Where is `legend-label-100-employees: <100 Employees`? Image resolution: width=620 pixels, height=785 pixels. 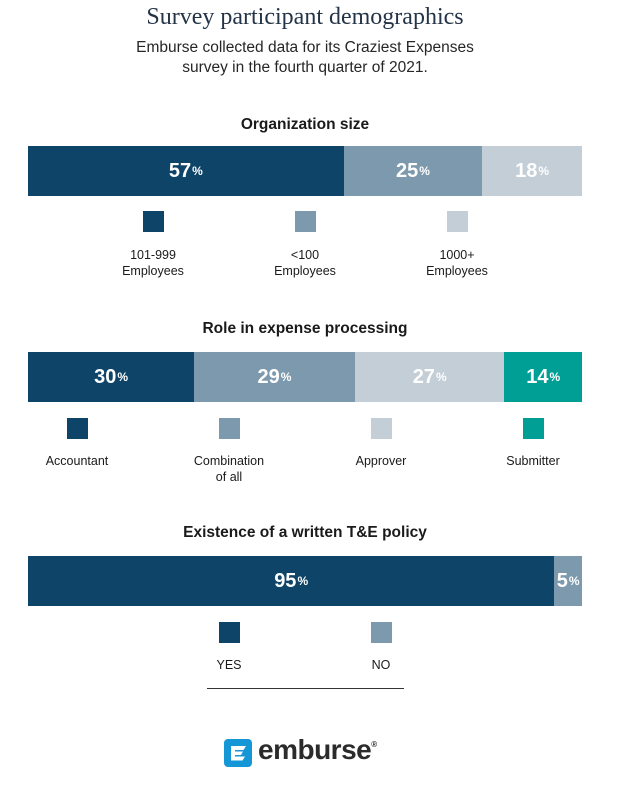 legend-label-100-employees: <100 Employees is located at coordinates (305, 263).